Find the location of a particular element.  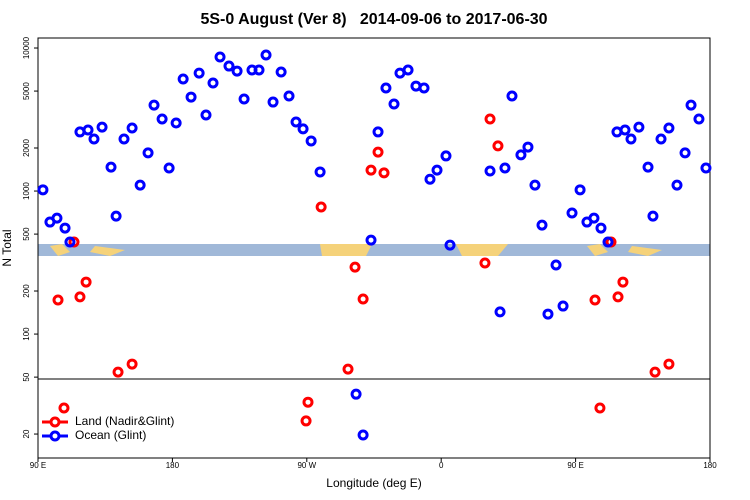

land-shapes is located at coordinates (356, 250).